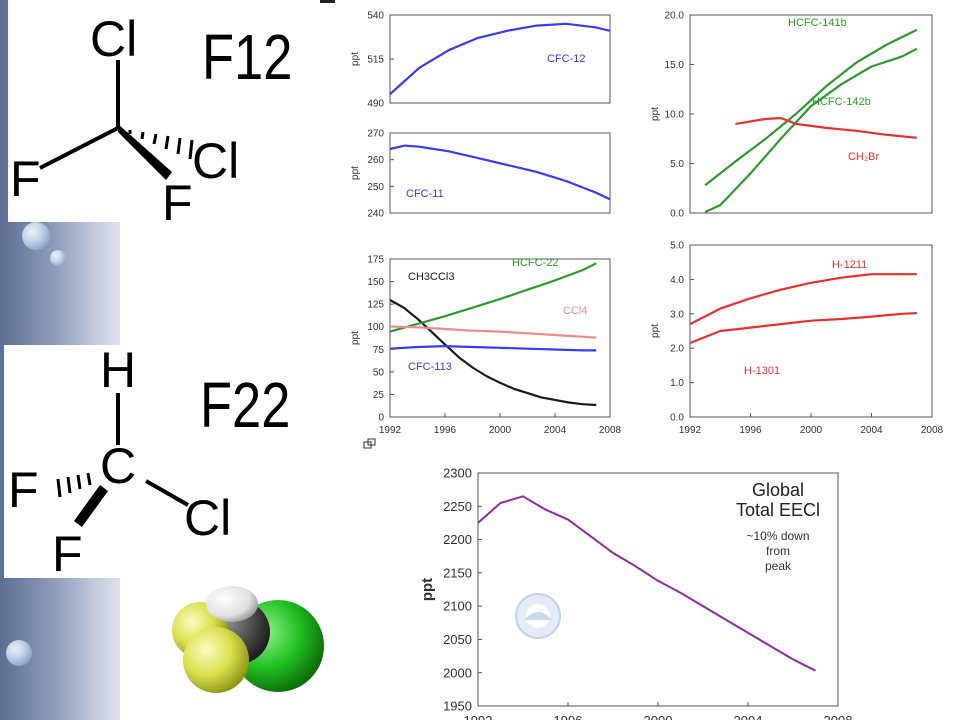 The image size is (960, 720). I want to click on y-tick-label: 2200, so click(457, 539).